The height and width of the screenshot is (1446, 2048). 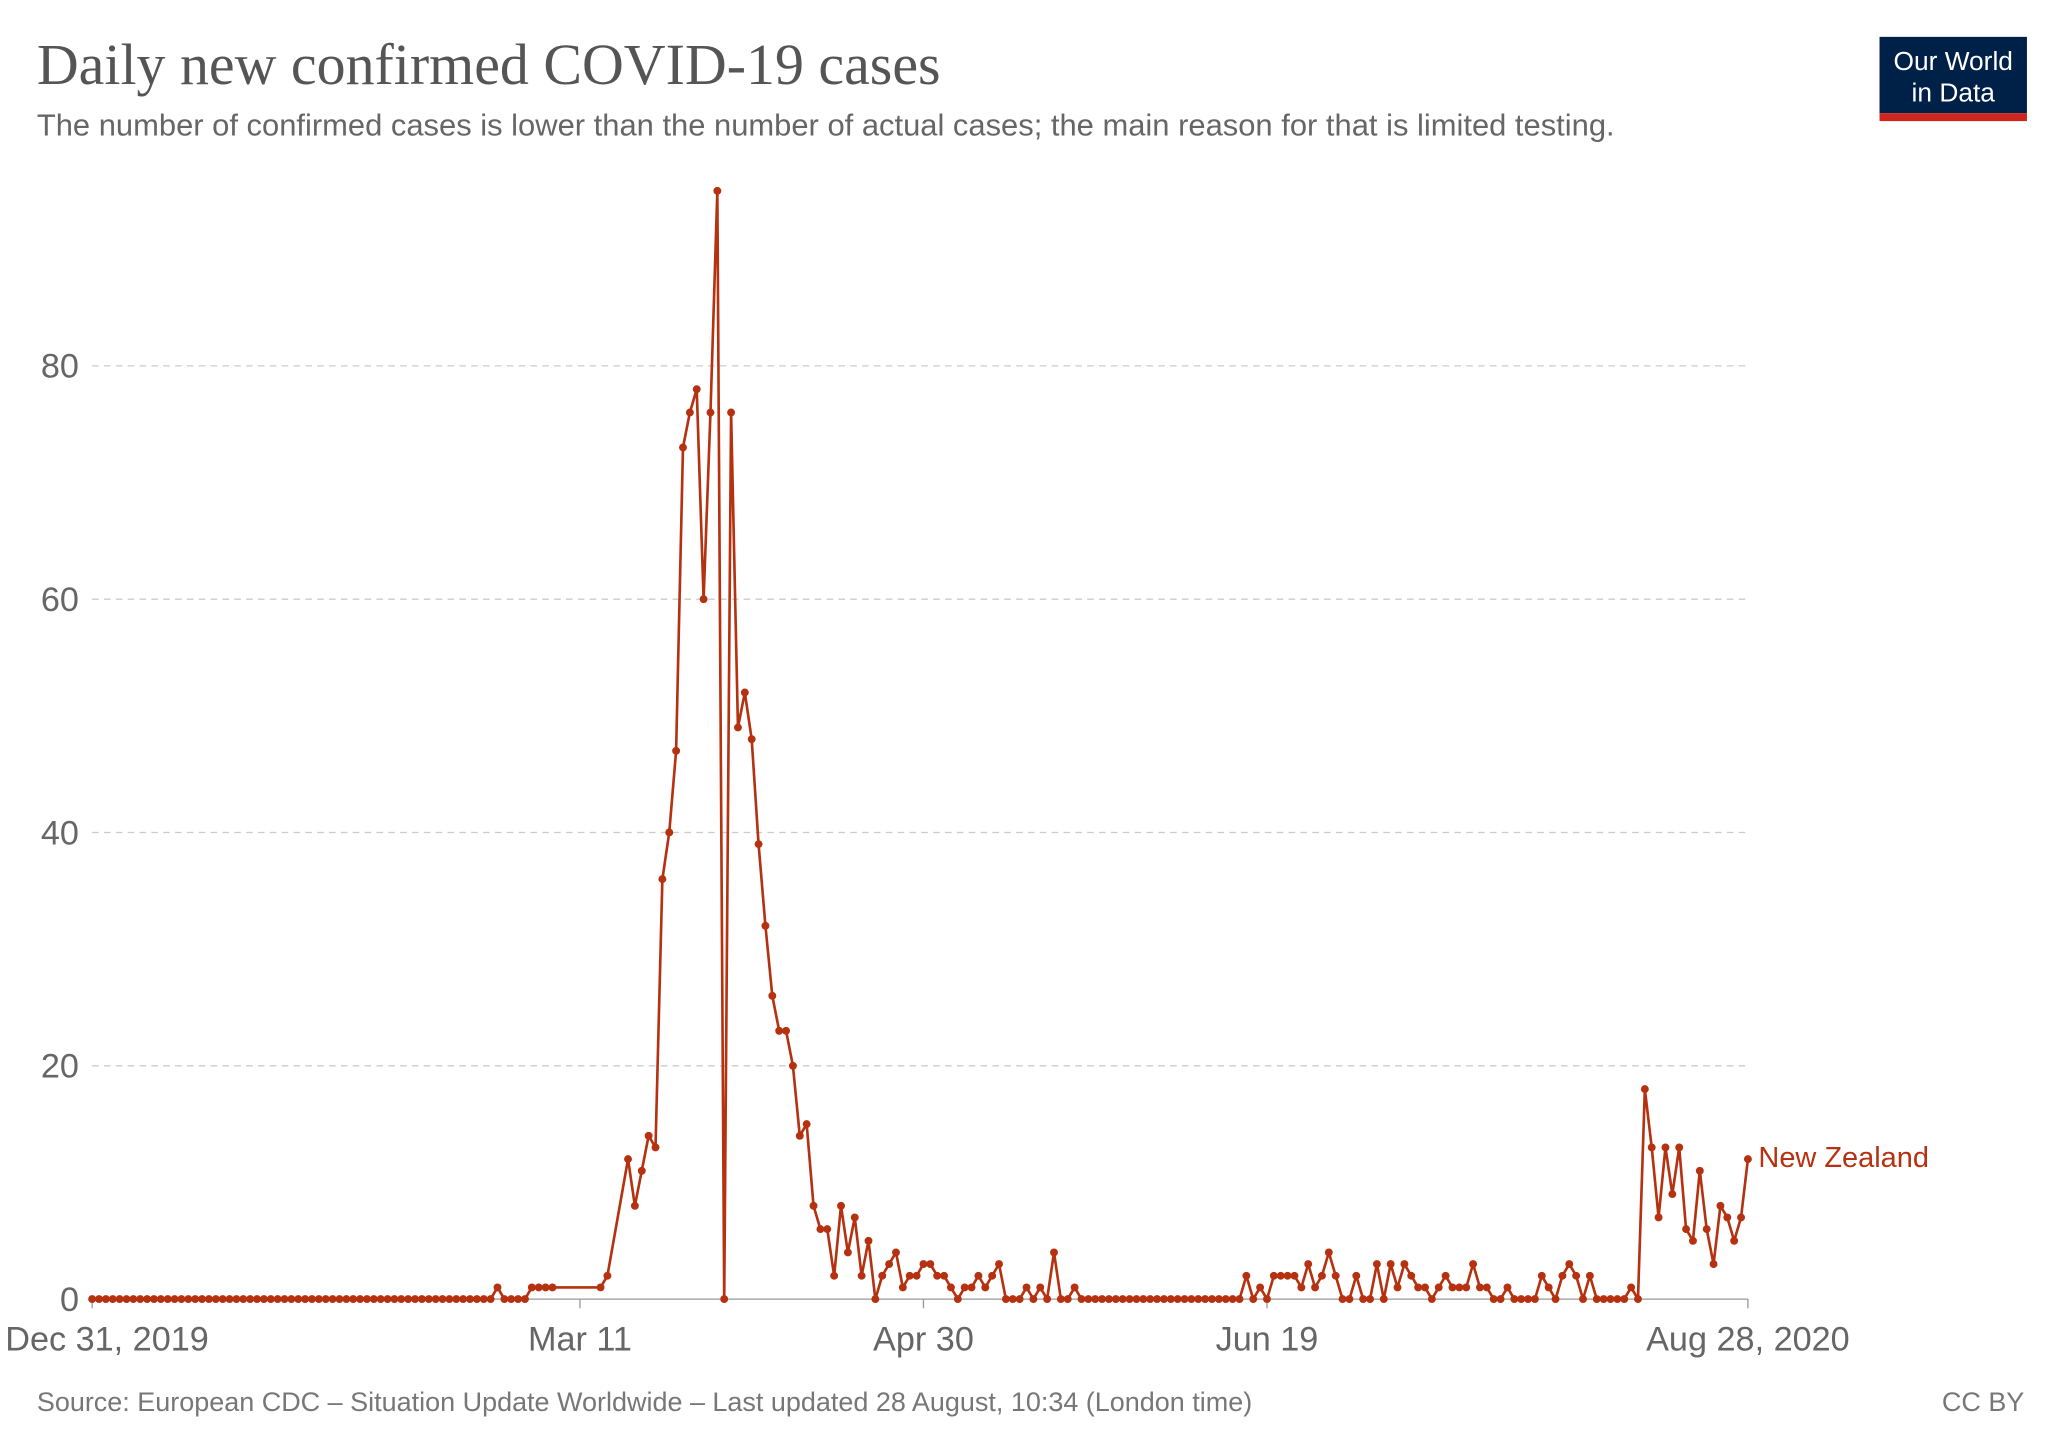 What do you see at coordinates (1953, 117) in the screenshot?
I see `logo-bar` at bounding box center [1953, 117].